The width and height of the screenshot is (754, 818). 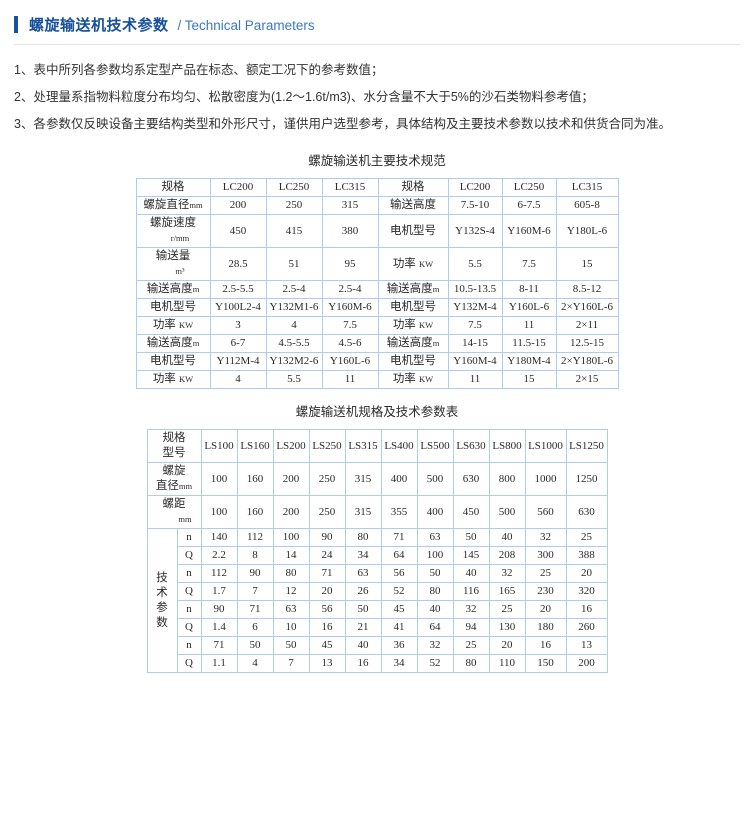 I want to click on cell-value: 355, so click(x=399, y=512).